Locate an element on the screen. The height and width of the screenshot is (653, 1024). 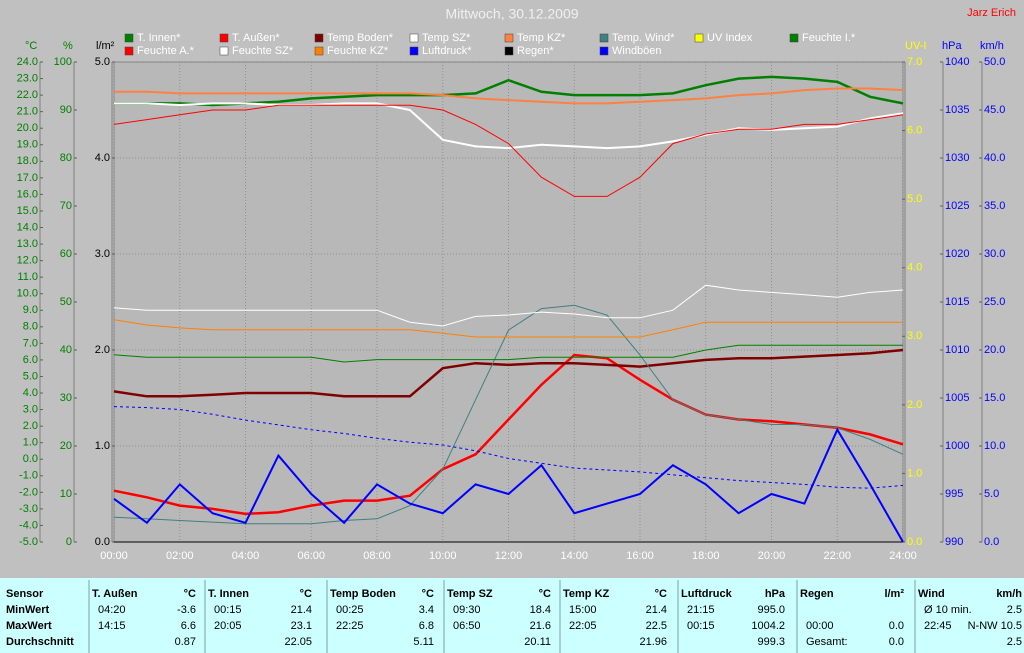
legend-label: Temp. Wind* is located at coordinates (643, 38).